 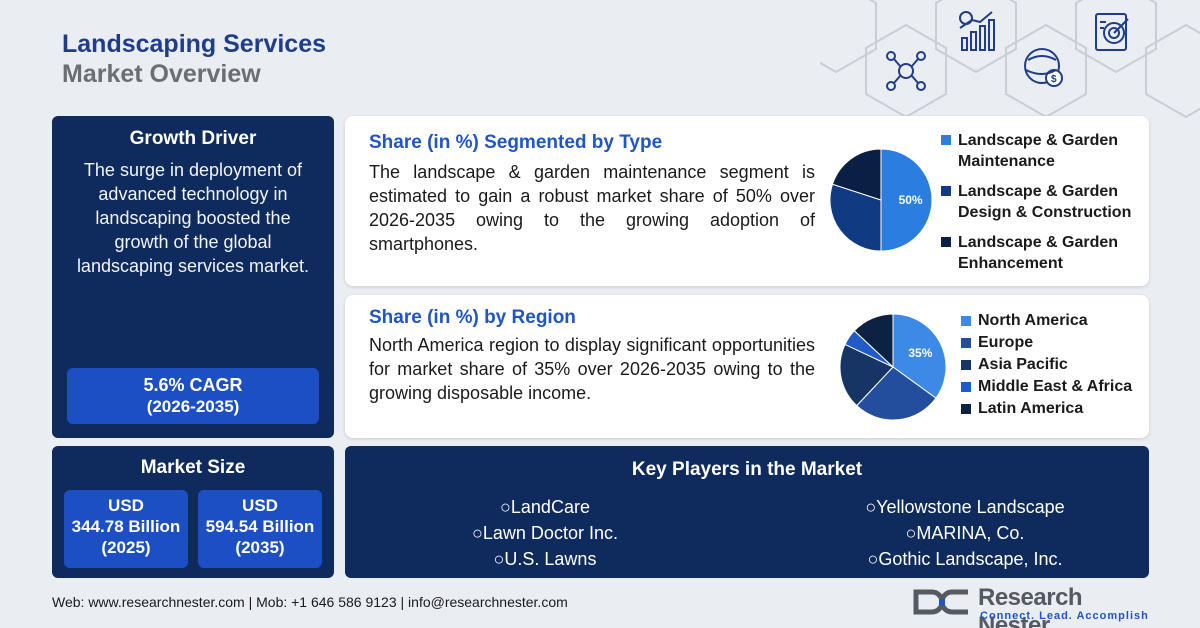 I want to click on market-size-value: 344.78 Billion, so click(x=126, y=526).